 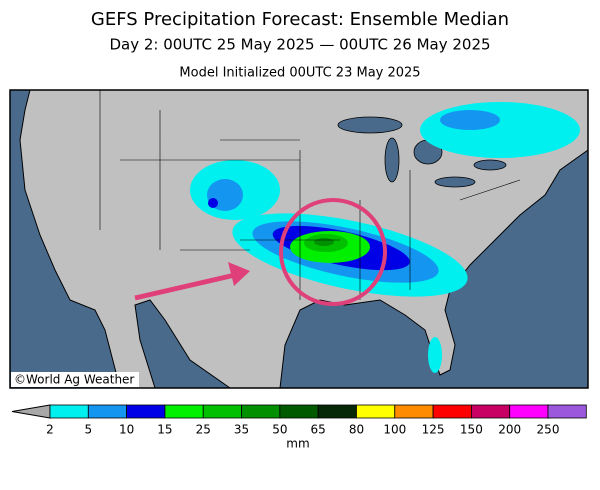 What do you see at coordinates (297, 444) in the screenshot?
I see `legend-unit: mm` at bounding box center [297, 444].